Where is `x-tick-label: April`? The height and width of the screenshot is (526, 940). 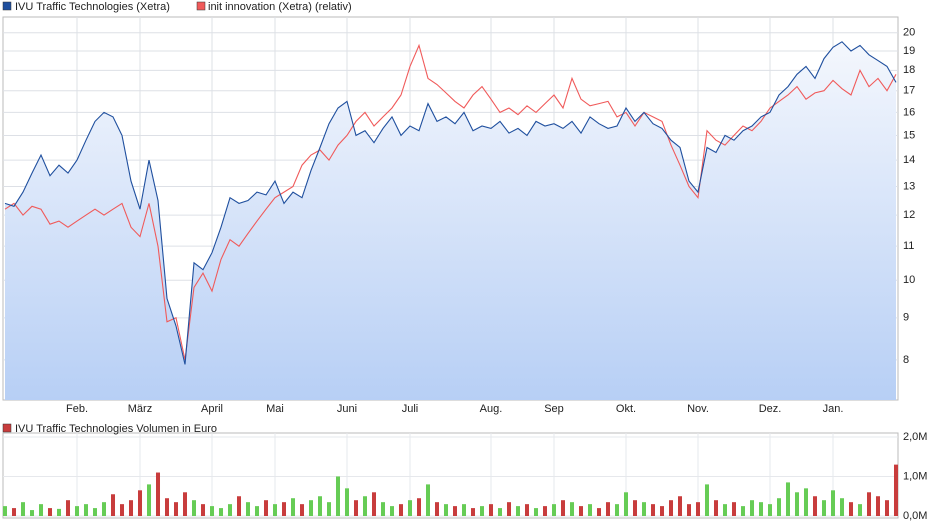
x-tick-label: April is located at coordinates (212, 409).